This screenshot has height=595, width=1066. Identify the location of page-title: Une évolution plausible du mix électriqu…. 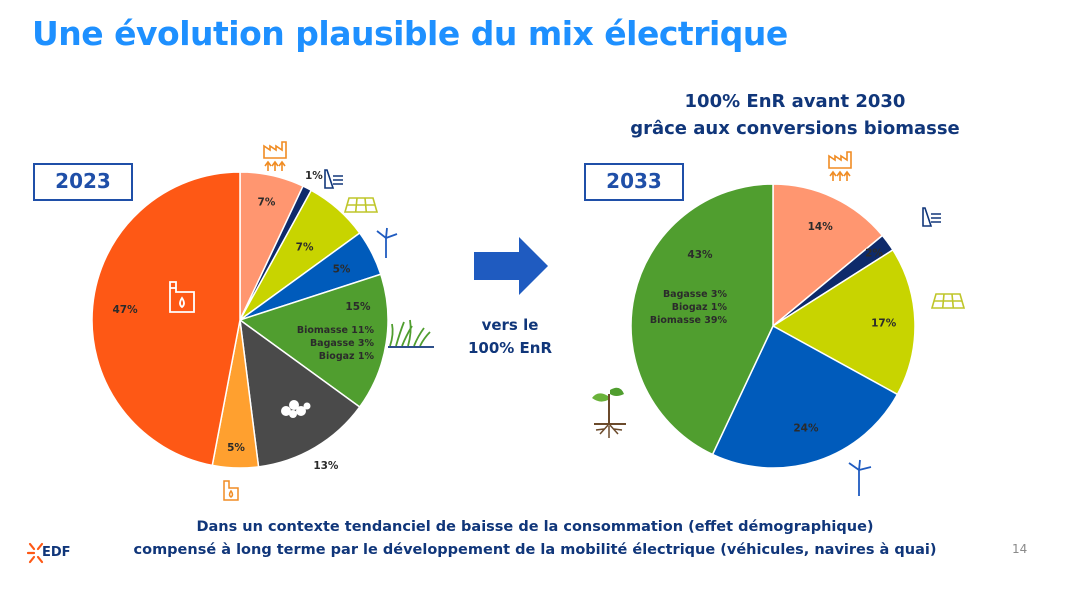
(410, 33).